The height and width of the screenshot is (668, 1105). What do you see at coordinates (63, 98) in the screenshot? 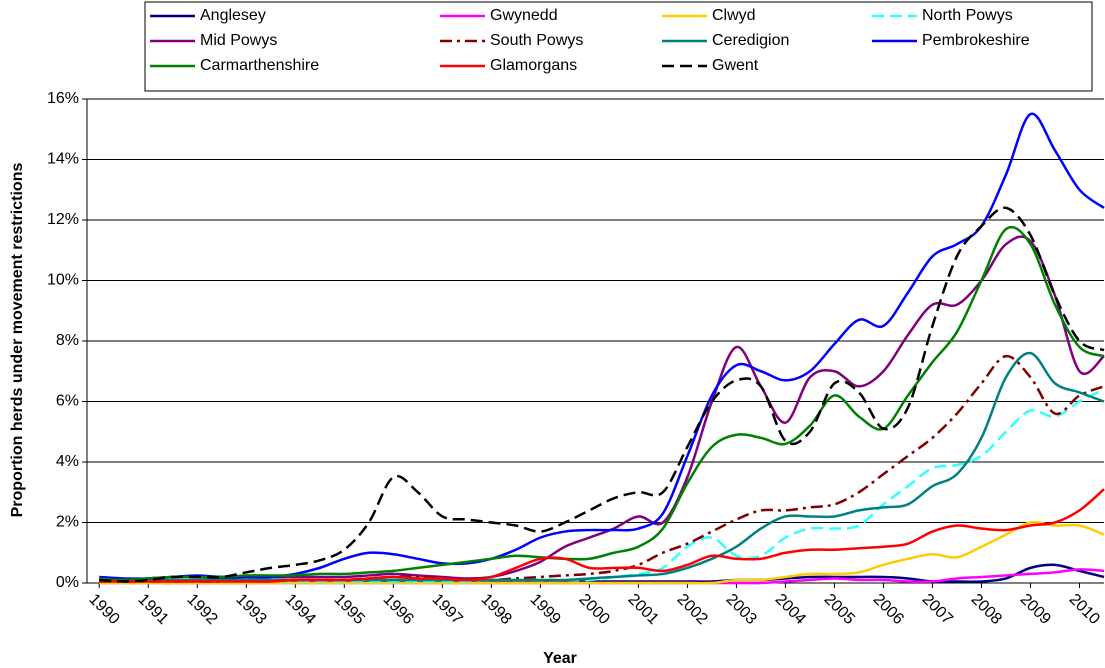
I see `y-tick-label: 16%` at bounding box center [63, 98].